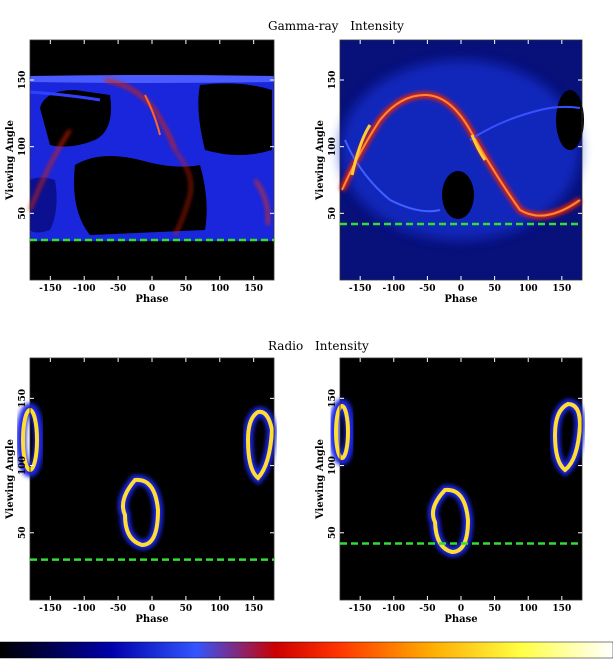 The image size is (613, 662). I want to click on gamma-left-xlabel: Phase, so click(151, 299).